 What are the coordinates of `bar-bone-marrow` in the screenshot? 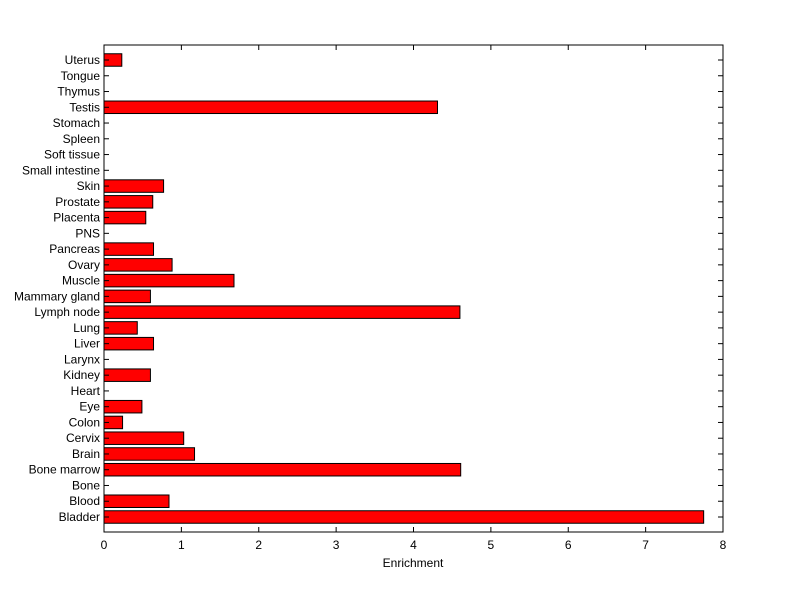 It's located at (282, 469).